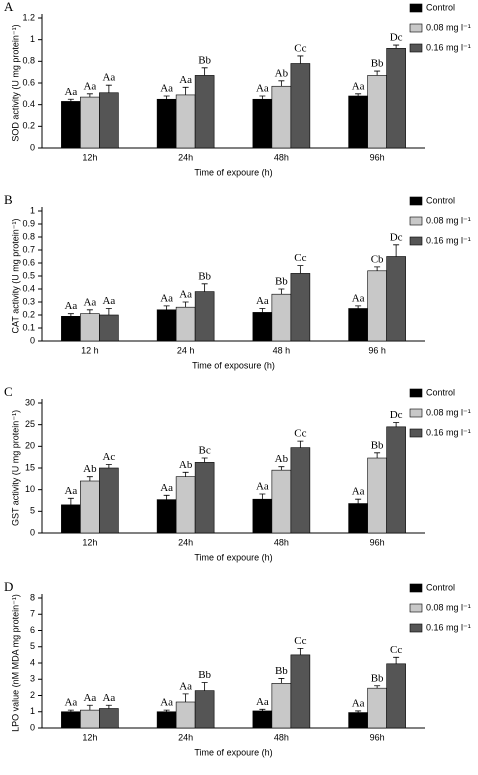 Image resolution: width=478 pixels, height=775 pixels. I want to click on legend-label: 0.08 mg l⁻¹, so click(448, 607).